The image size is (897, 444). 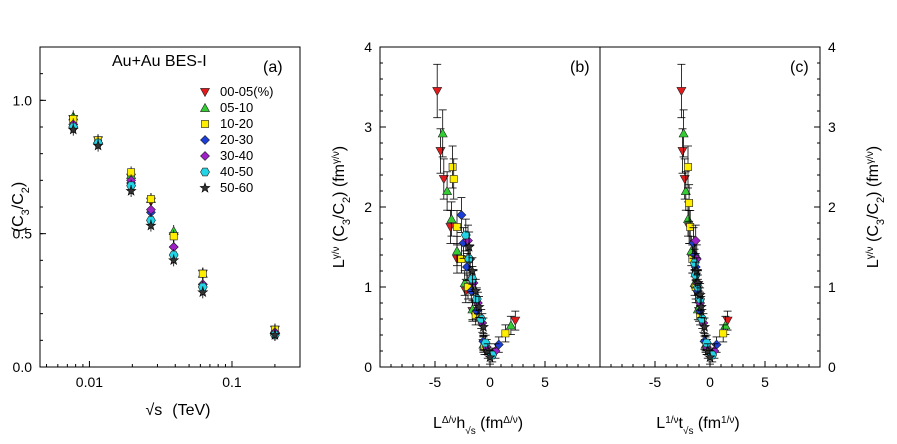 What do you see at coordinates (159, 61) in the screenshot?
I see `panel-a-annotation: Au+Au BES-I` at bounding box center [159, 61].